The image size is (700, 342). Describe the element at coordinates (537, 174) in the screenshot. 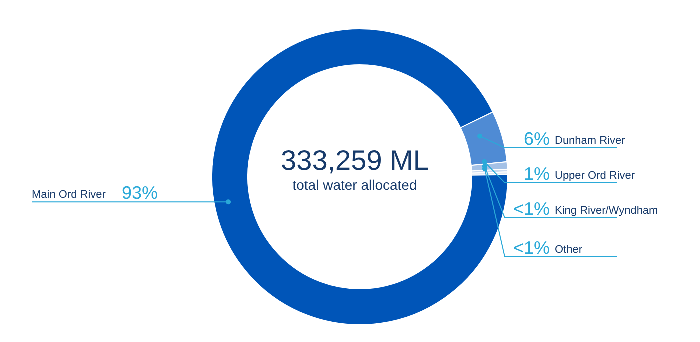

I see `data-label: 1%` at that location.